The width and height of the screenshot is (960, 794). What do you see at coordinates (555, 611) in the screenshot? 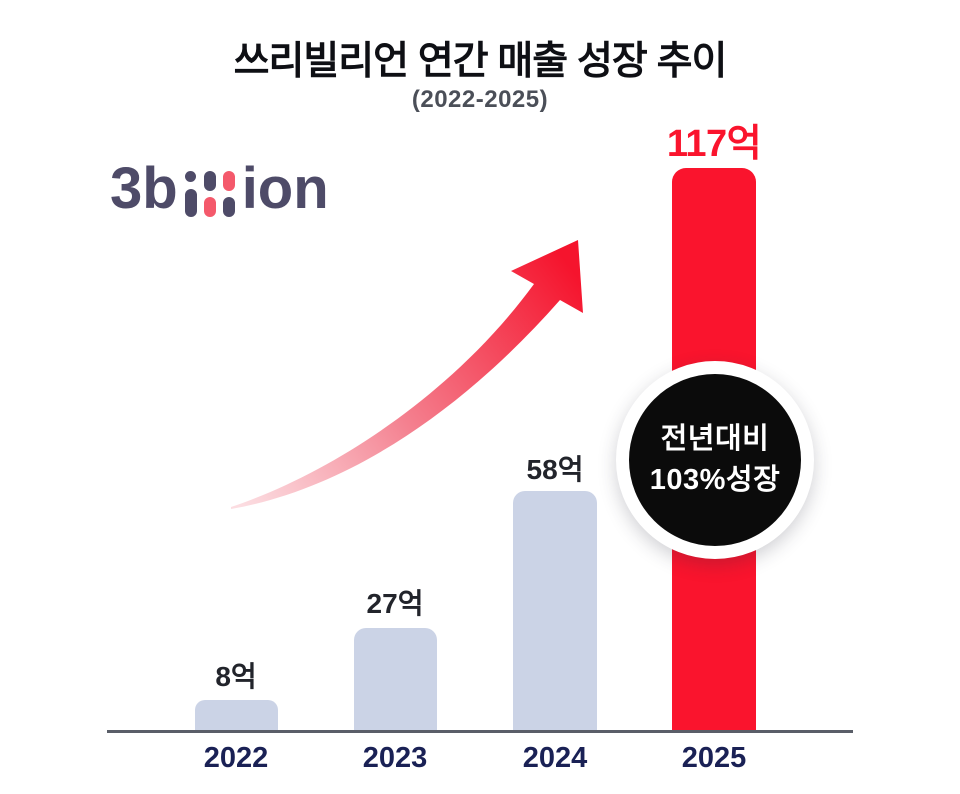
I see `bar-2024` at bounding box center [555, 611].